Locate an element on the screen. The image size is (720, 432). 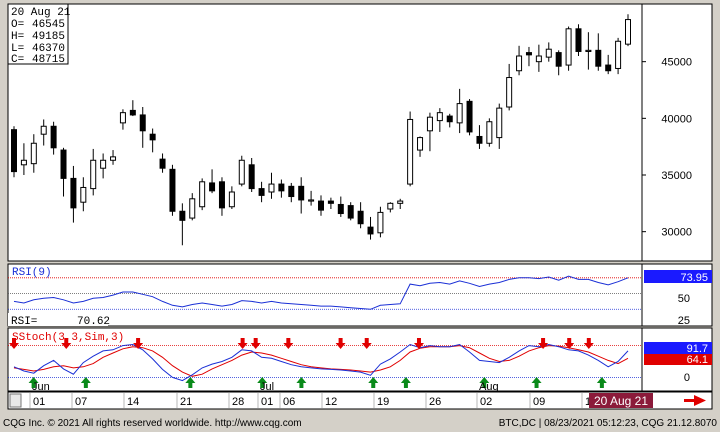
ohlc-high-label: H= is located at coordinates (17, 37).